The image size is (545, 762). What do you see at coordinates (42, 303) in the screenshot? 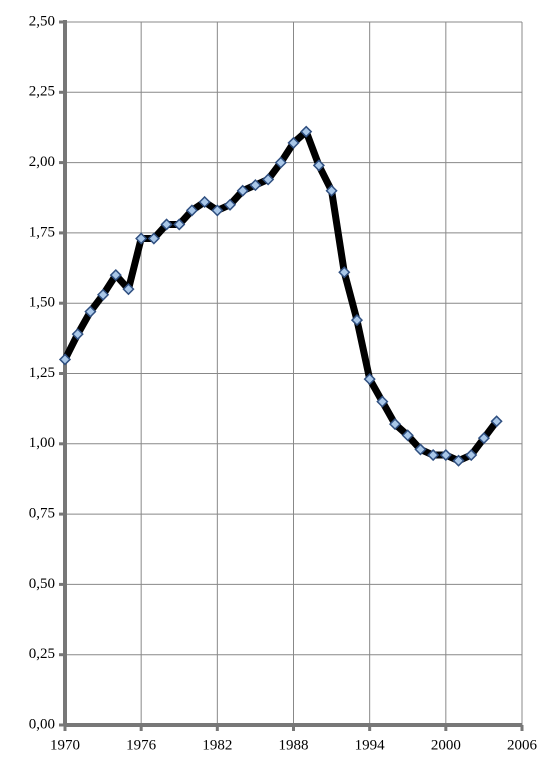
I see `y-tick-label: 1,50` at bounding box center [42, 303].